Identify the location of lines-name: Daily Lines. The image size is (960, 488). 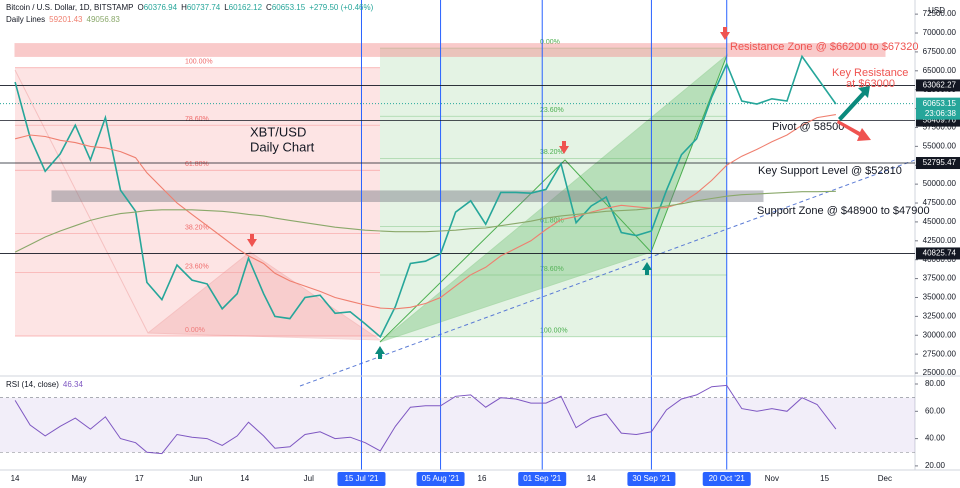
(25, 19).